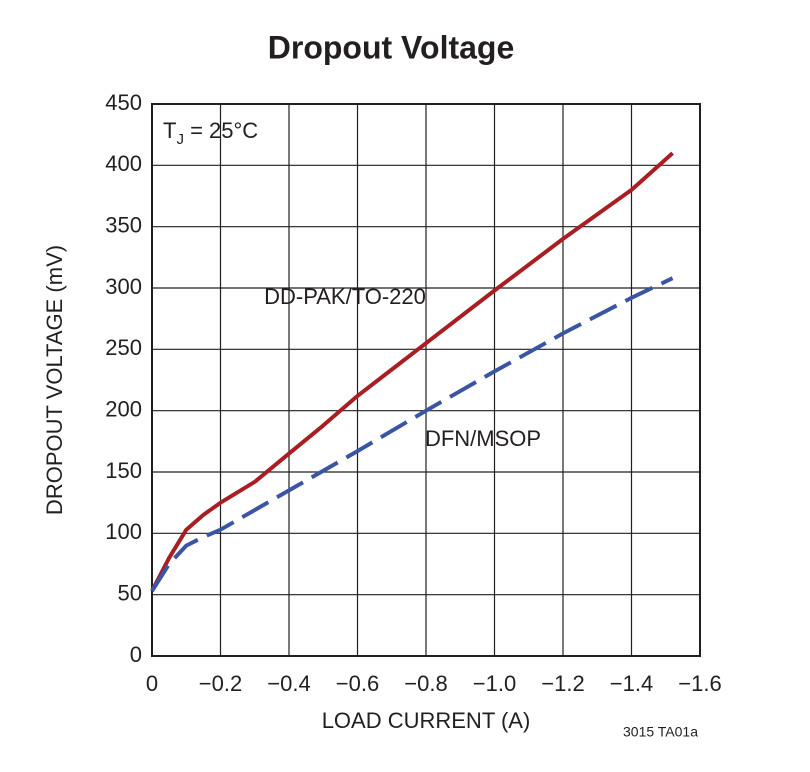 This screenshot has width=810, height=772. What do you see at coordinates (169, 130) in the screenshot?
I see `annotation-part: T` at bounding box center [169, 130].